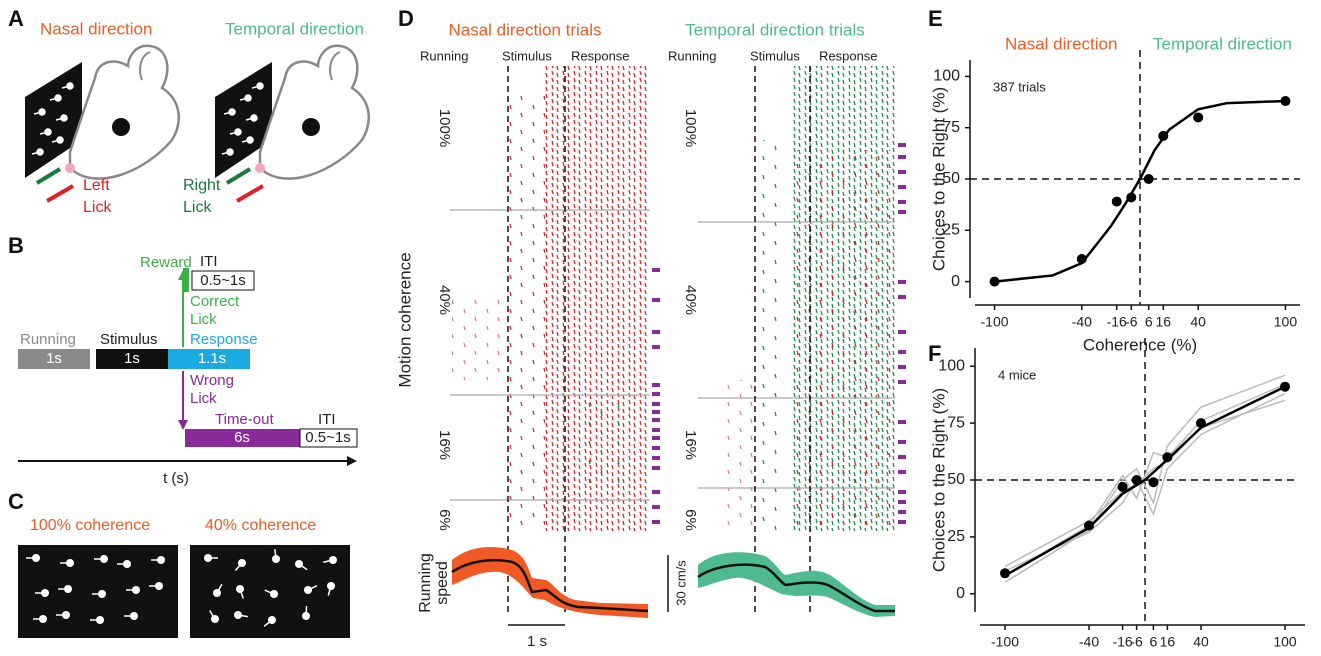 The width and height of the screenshot is (1321, 656). I want to click on x-axis-label: Coherence (%), so click(1140, 344).